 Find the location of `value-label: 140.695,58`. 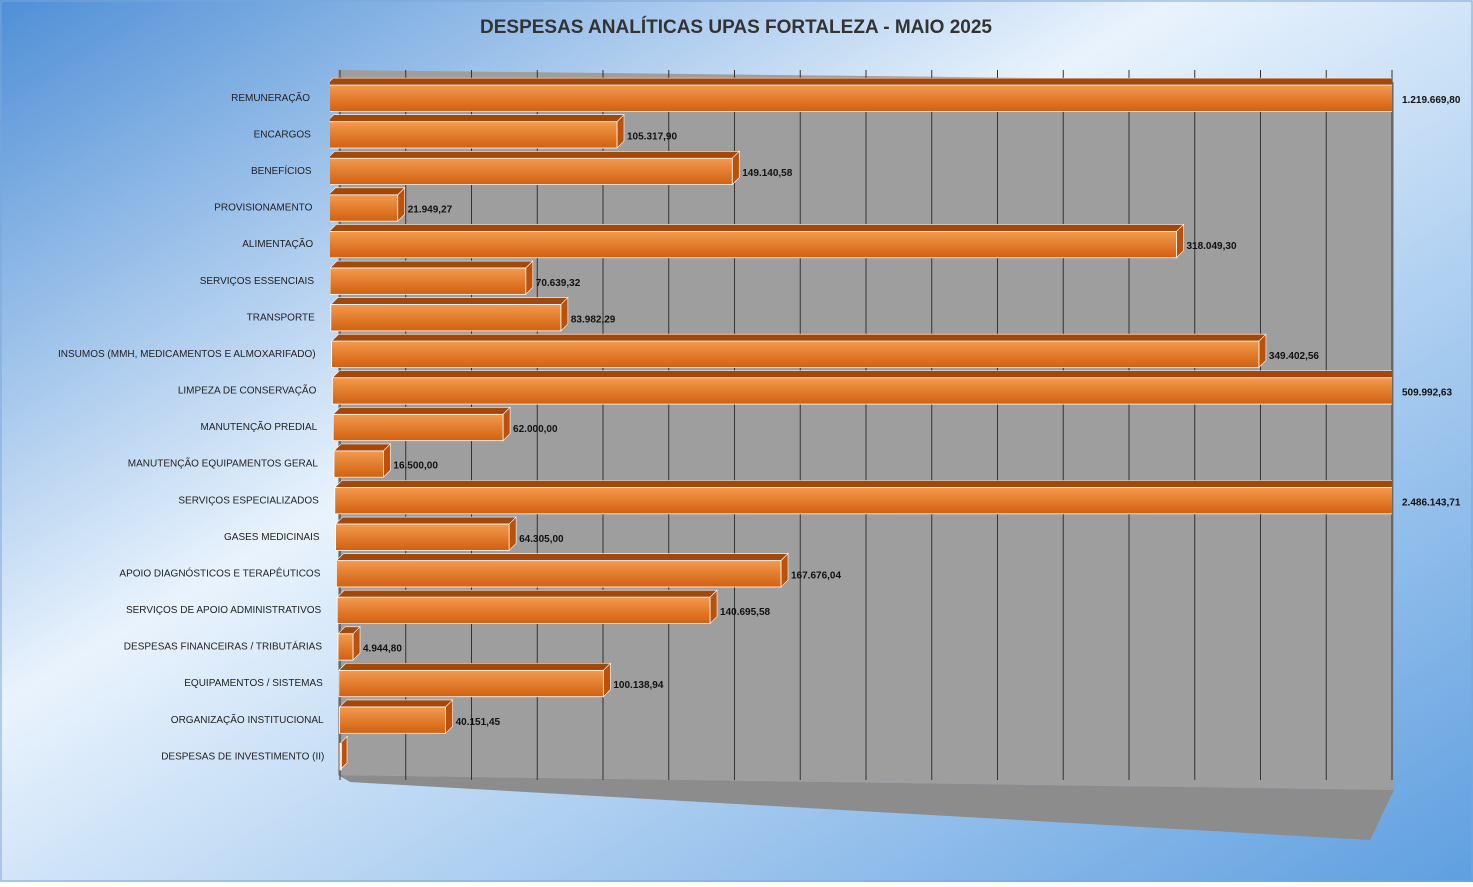

value-label: 140.695,58 is located at coordinates (745, 612).